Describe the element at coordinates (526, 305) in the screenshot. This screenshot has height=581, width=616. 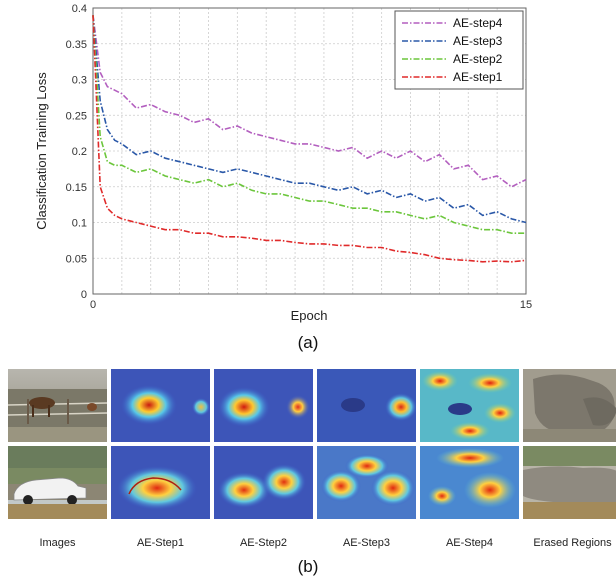
I see `x-tick-label: 15` at that location.